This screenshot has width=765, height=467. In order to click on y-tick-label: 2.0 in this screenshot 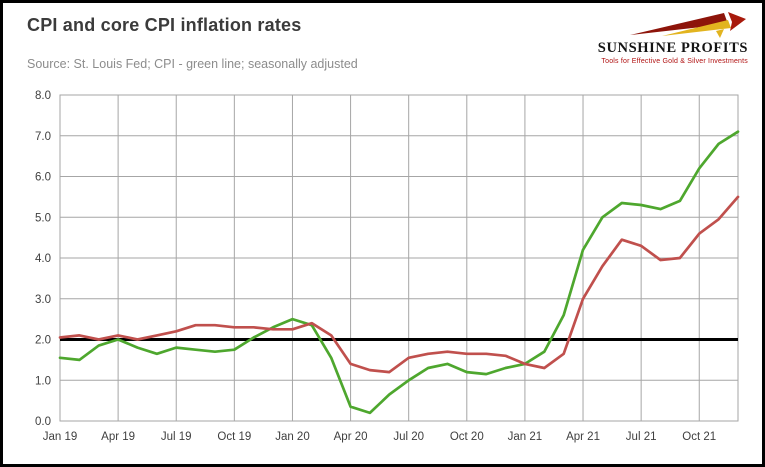, I will do `click(43, 341)`.